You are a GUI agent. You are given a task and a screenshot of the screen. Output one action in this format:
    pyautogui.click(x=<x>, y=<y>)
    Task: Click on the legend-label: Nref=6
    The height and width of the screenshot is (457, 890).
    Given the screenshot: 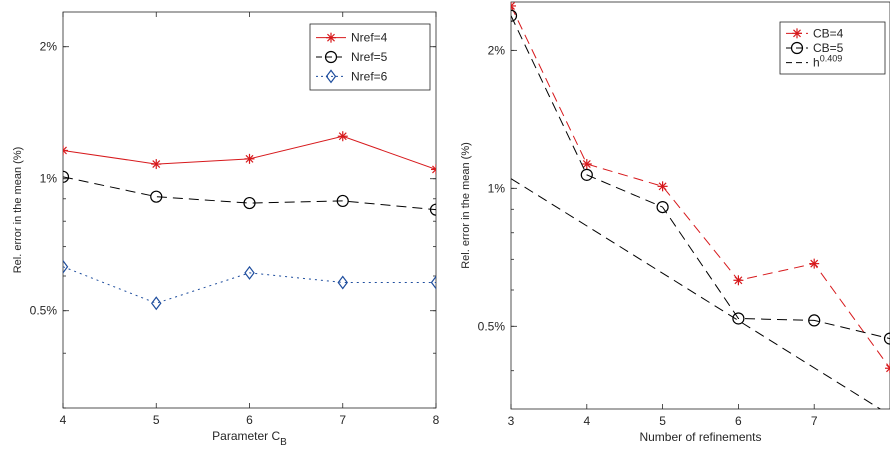 What is the action you would take?
    pyautogui.click(x=369, y=76)
    